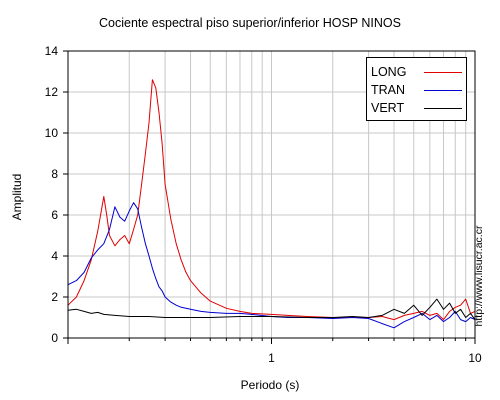 The width and height of the screenshot is (500, 400). I want to click on y-tick-label: 12, so click(52, 92).